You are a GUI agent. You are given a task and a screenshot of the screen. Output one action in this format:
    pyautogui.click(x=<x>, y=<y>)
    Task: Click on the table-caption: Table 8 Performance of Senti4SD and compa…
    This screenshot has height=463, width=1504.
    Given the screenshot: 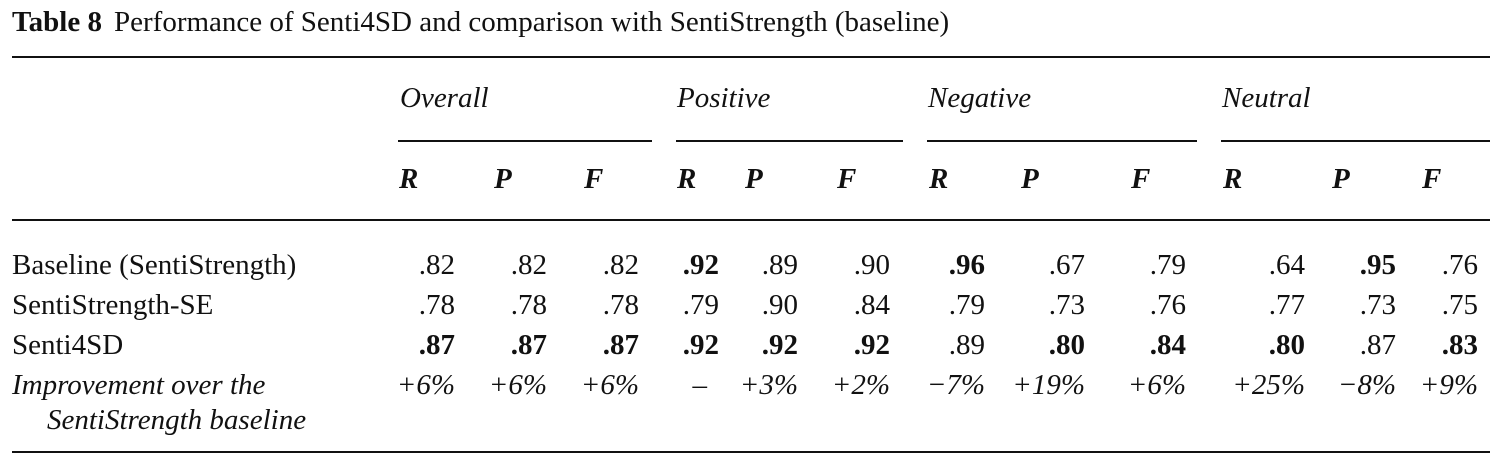 What is the action you would take?
    pyautogui.click(x=480, y=22)
    